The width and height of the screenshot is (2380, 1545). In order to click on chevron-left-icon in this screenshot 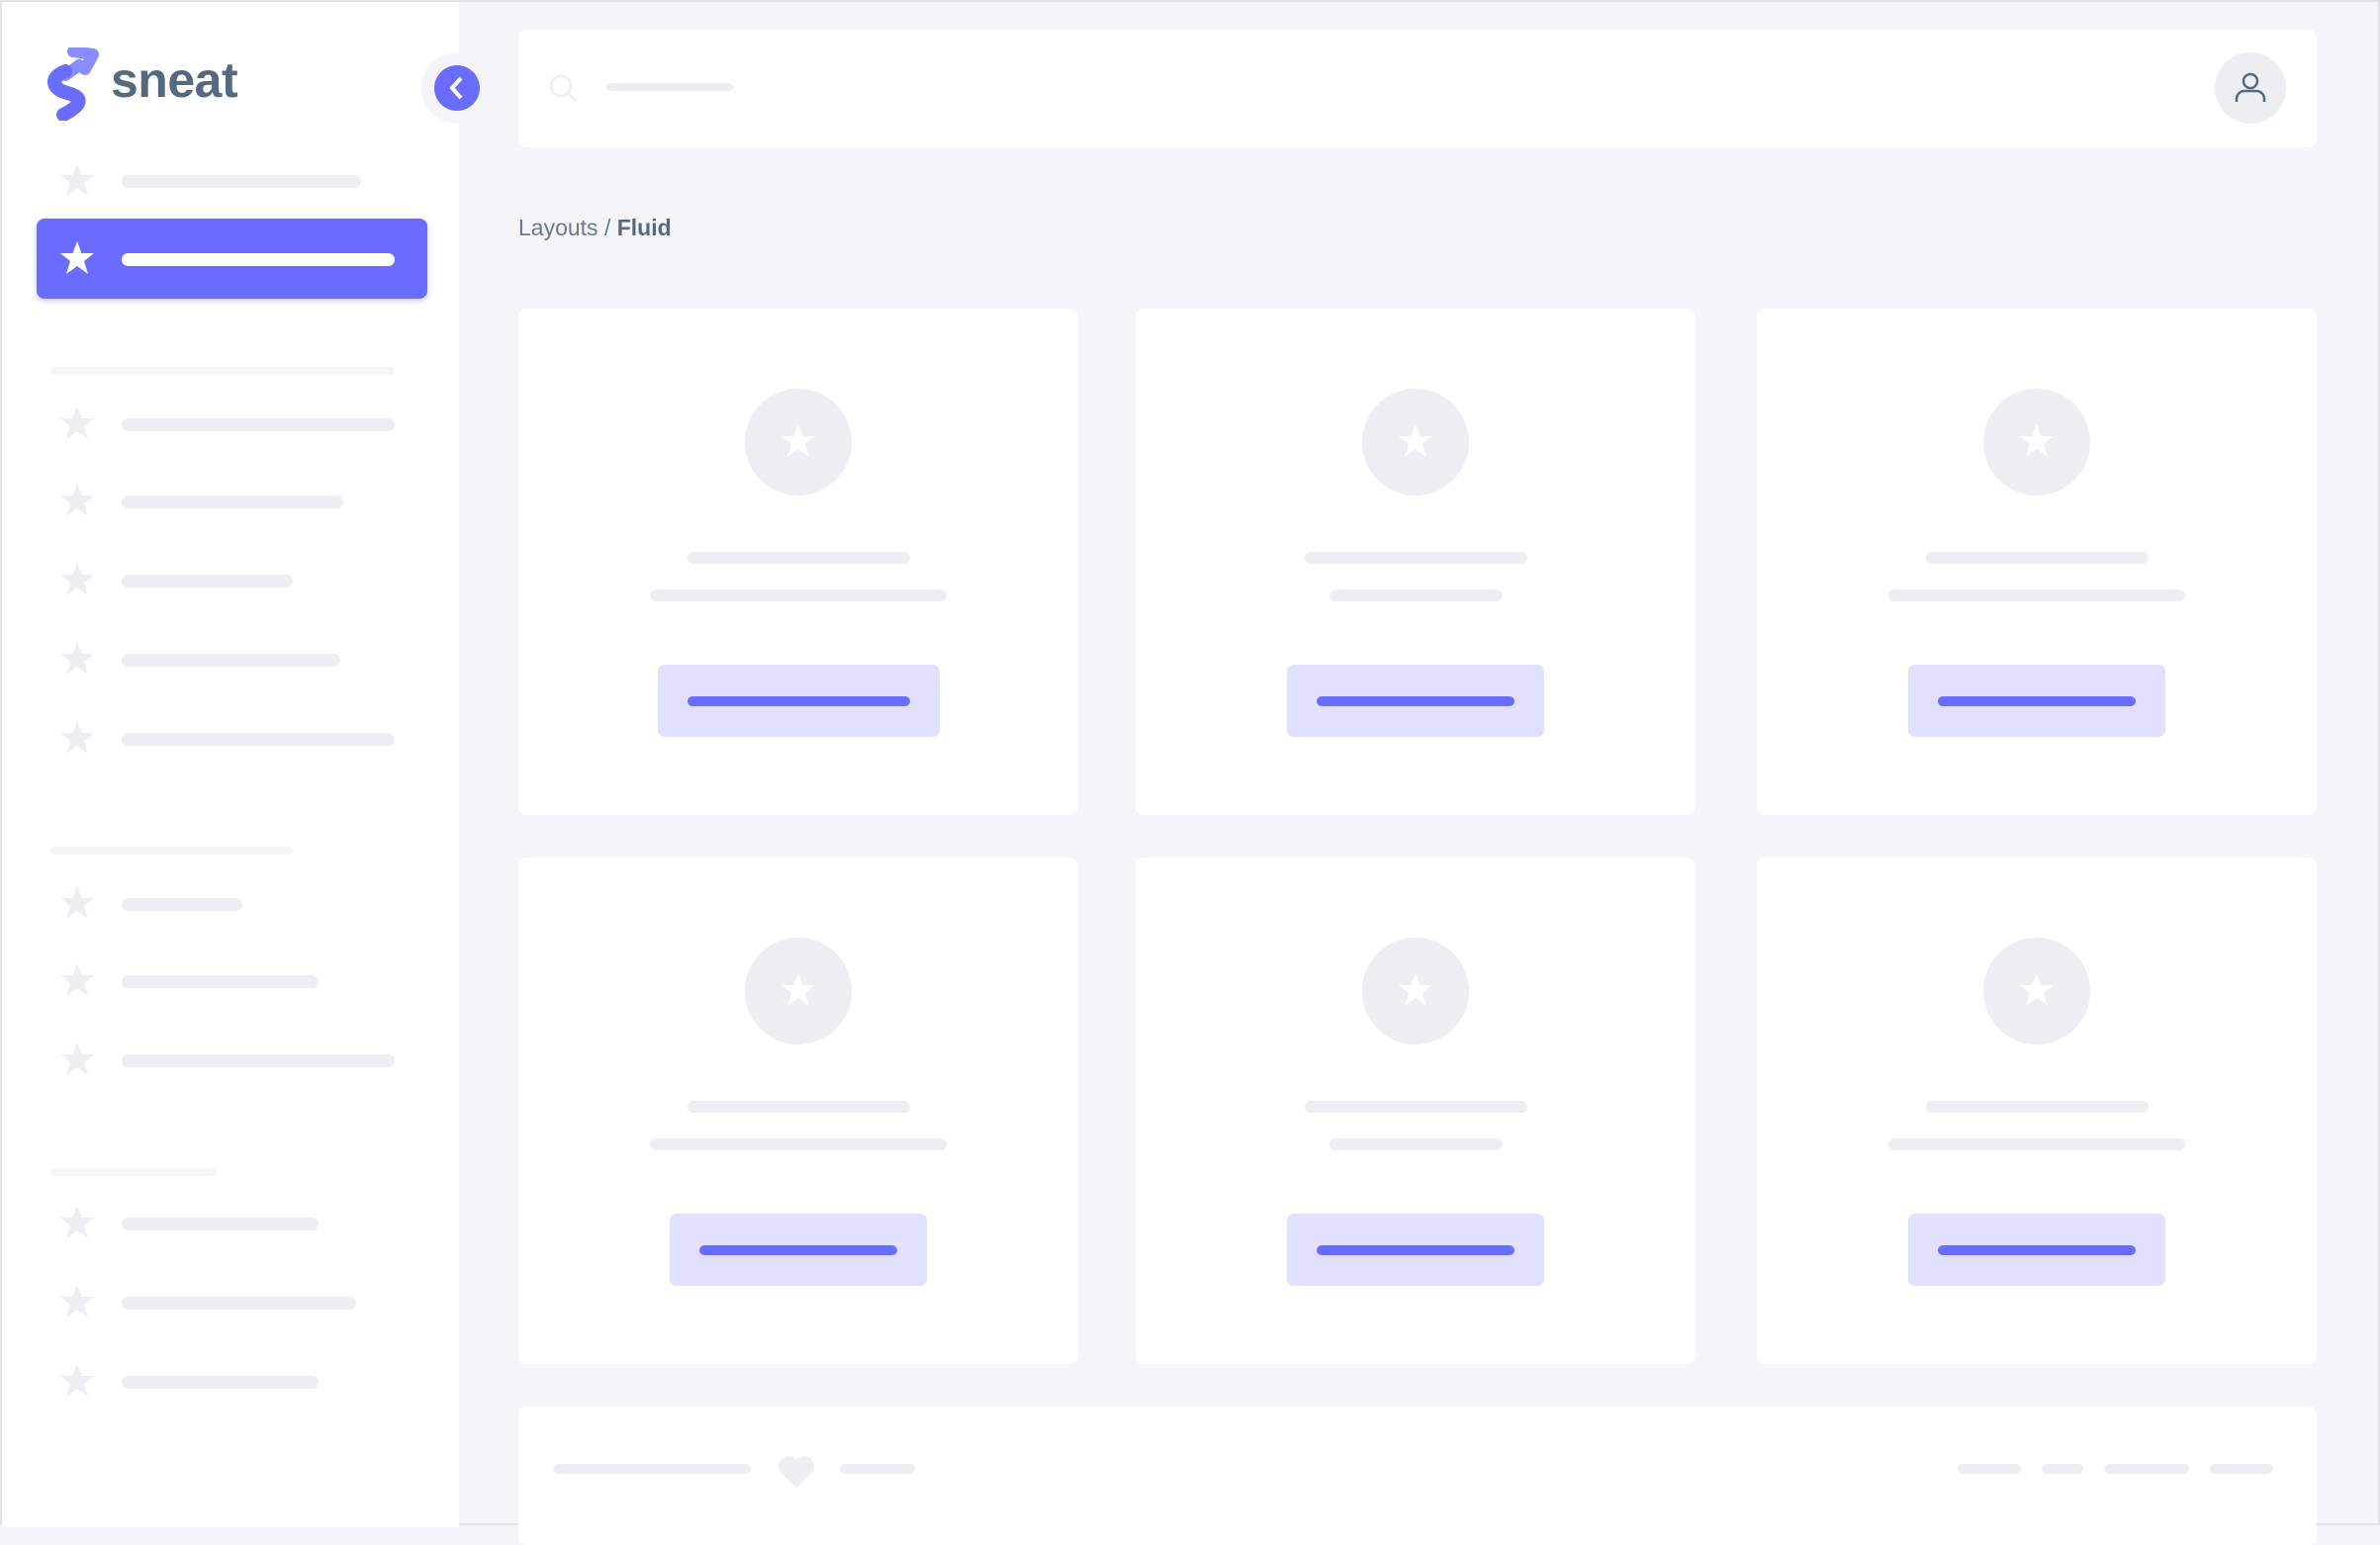, I will do `click(456, 88)`.